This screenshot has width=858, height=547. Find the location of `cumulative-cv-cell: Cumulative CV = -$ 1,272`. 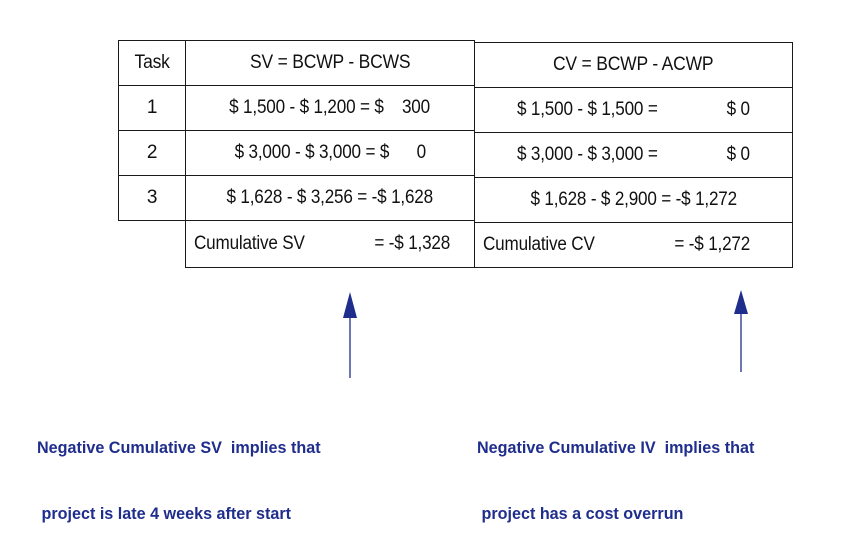

cumulative-cv-cell: Cumulative CV = -$ 1,272 is located at coordinates (633, 245).